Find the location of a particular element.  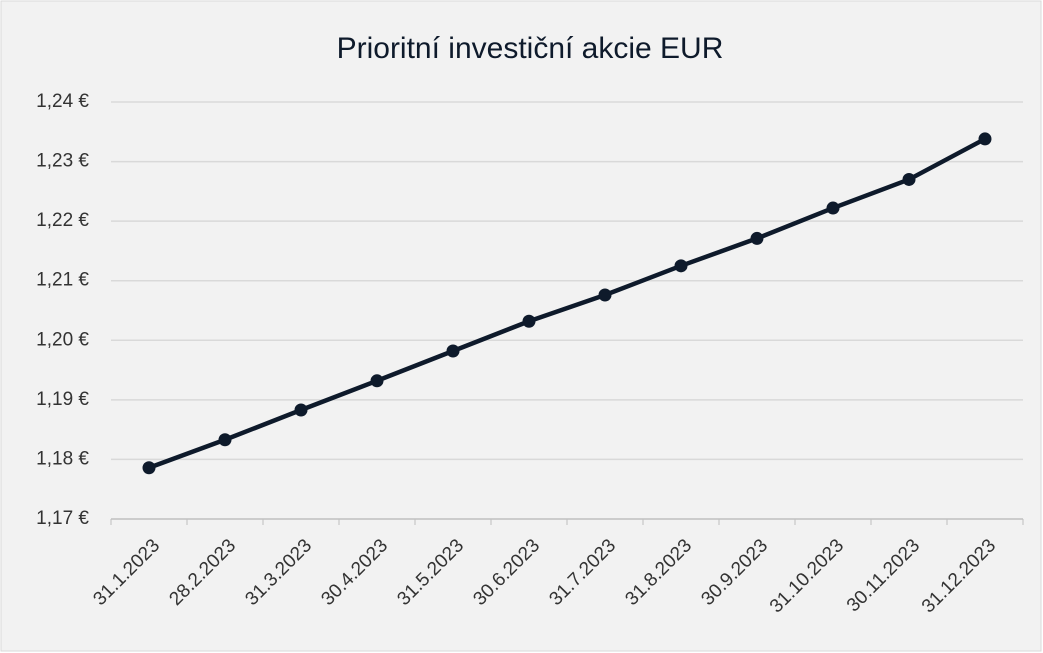

y-tick-label: 1,19 € is located at coordinates (62, 399).